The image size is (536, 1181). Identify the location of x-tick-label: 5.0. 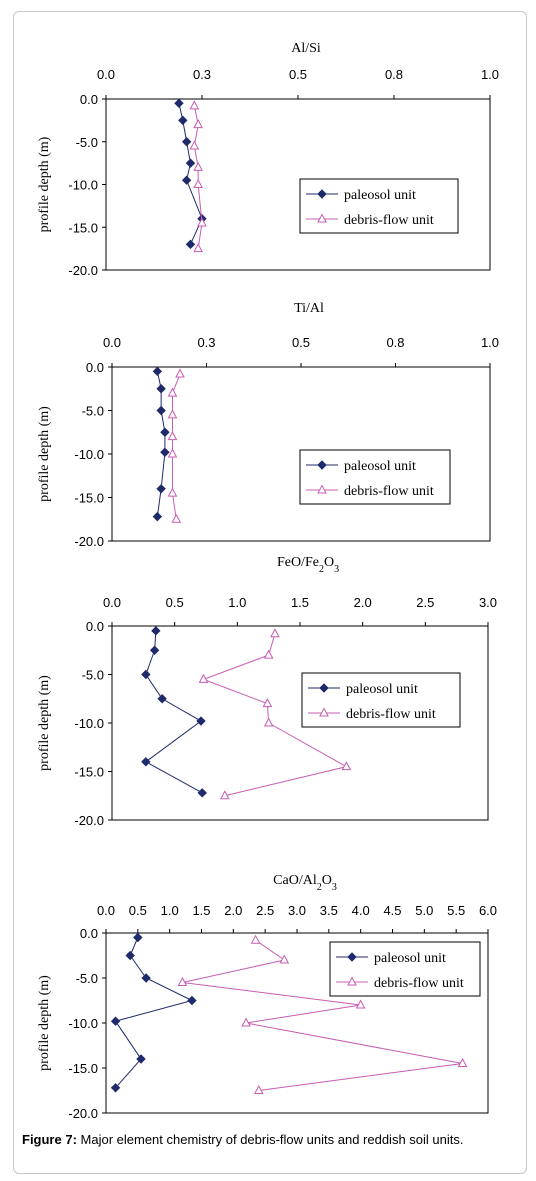
(424, 910).